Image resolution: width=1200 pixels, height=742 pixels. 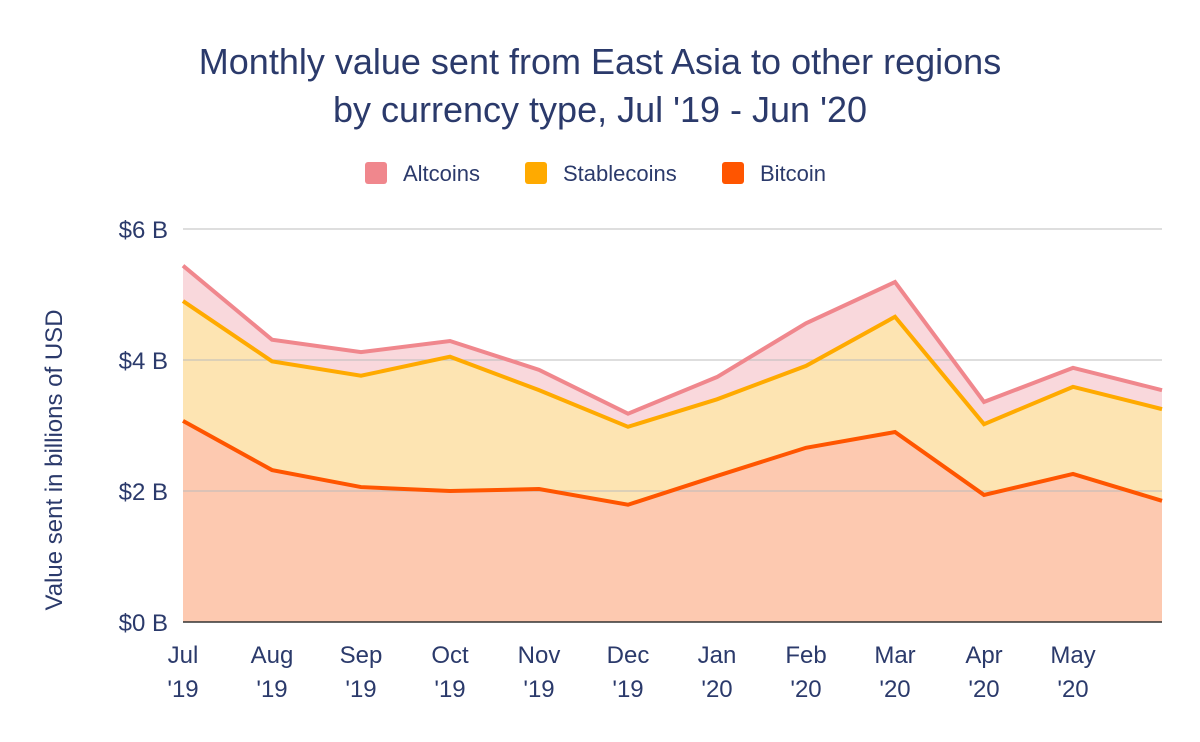 What do you see at coordinates (361, 655) in the screenshot?
I see `x-tick-label: Sep` at bounding box center [361, 655].